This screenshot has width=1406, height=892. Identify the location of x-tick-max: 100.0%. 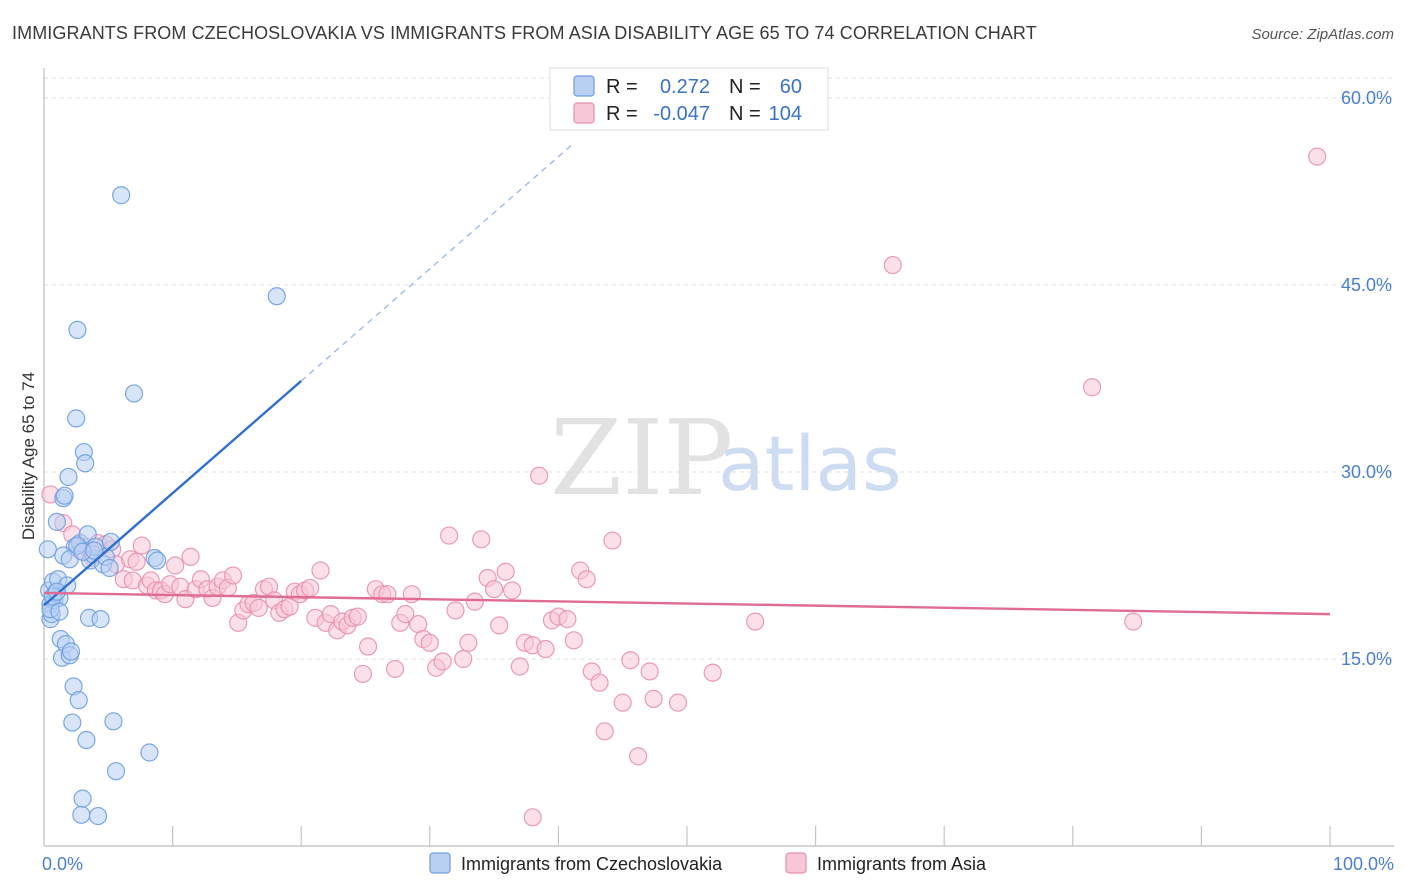
(1363, 864).